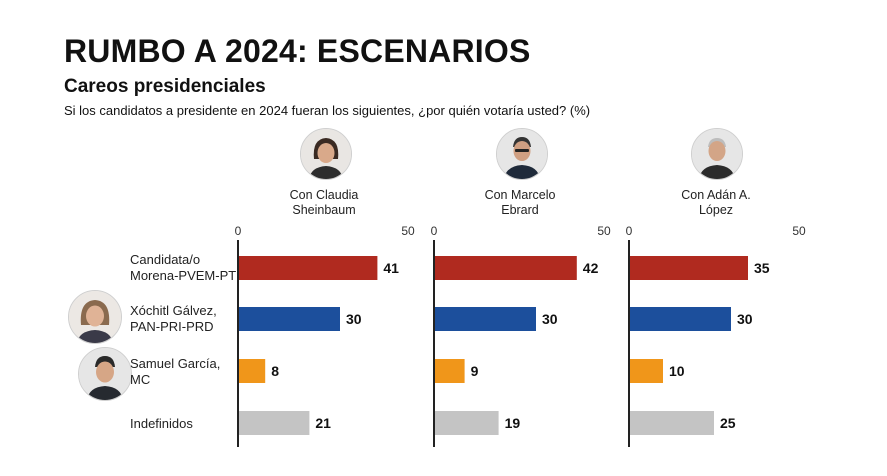 This screenshot has width=887, height=476. I want to click on scenario-label-2: Con Marcelo Ebrard, so click(520, 202).